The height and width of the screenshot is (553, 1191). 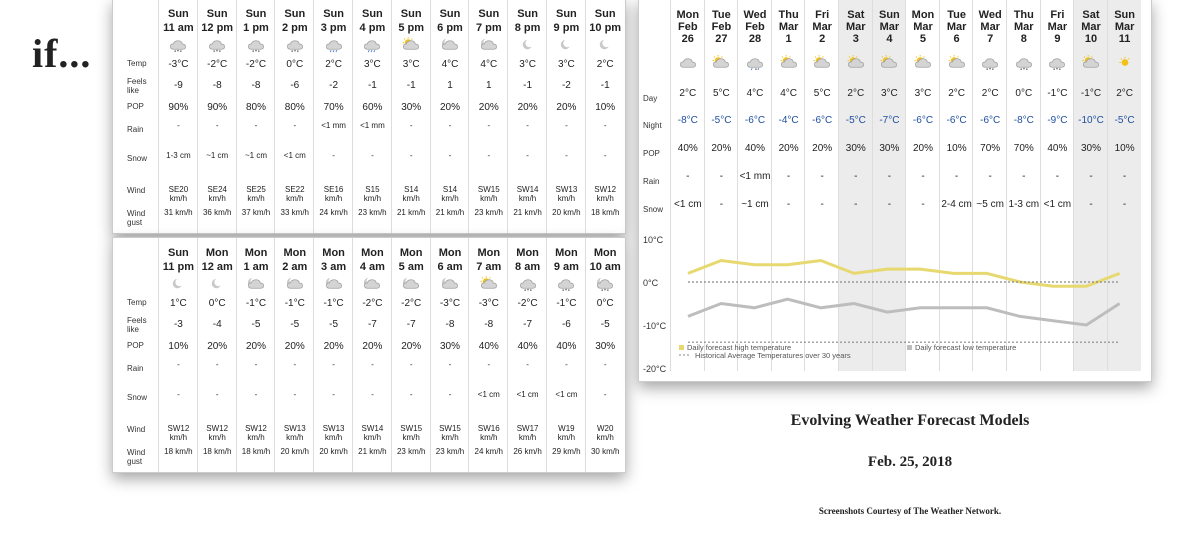 What do you see at coordinates (605, 451) in the screenshot?
I see `hour-gust: 30 km/h` at bounding box center [605, 451].